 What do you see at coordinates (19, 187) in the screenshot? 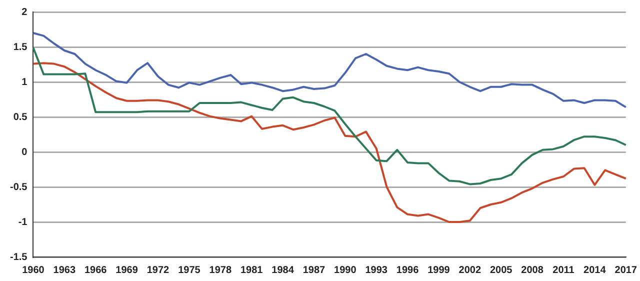
I see `y-tick-label: -0.5` at bounding box center [19, 187].